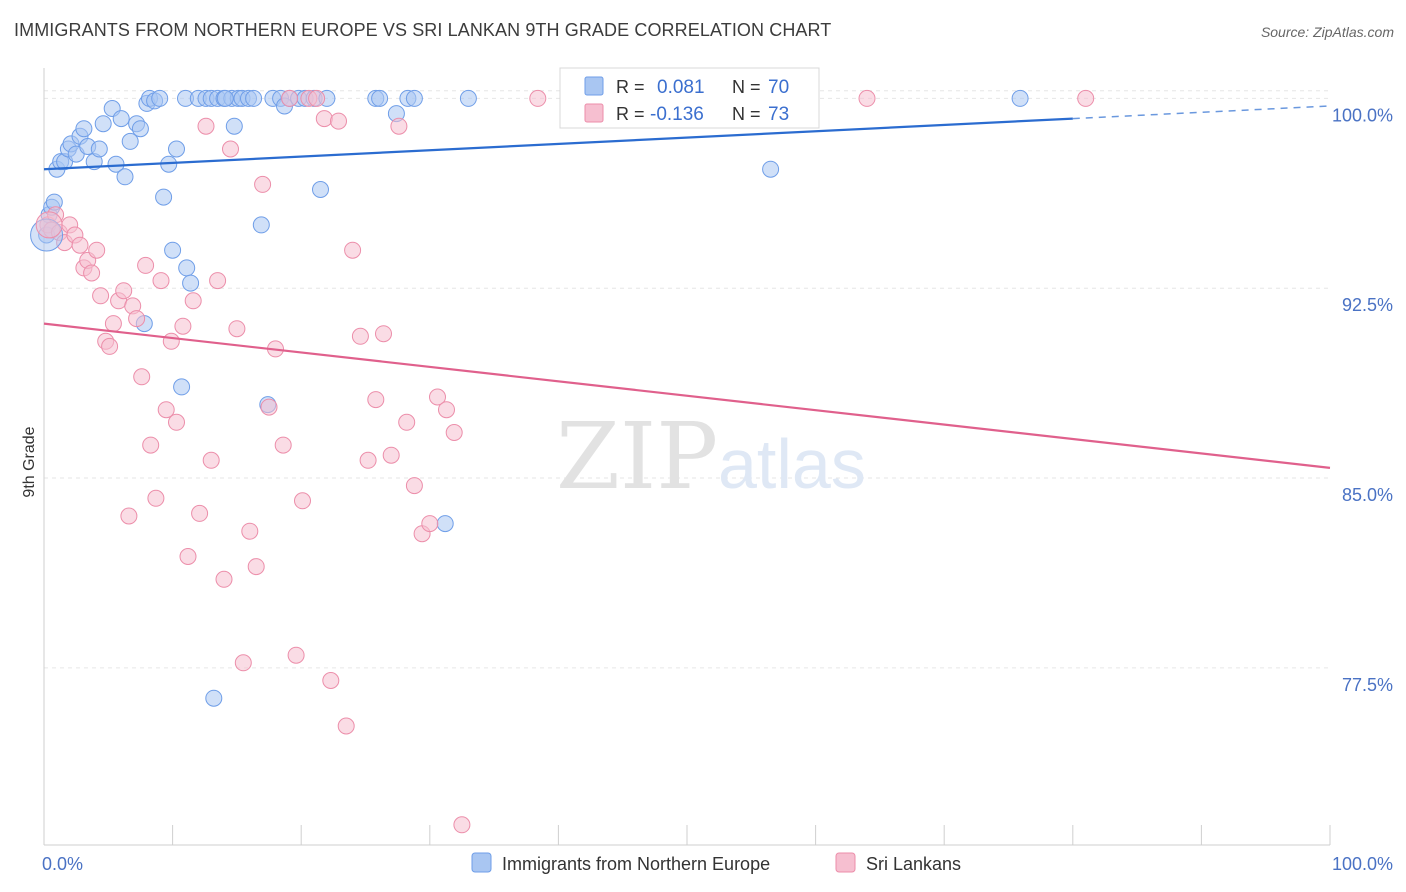 This screenshot has width=1406, height=892. Describe the element at coordinates (1367, 305) in the screenshot. I see `y-tick-label: 92.5%` at that location.